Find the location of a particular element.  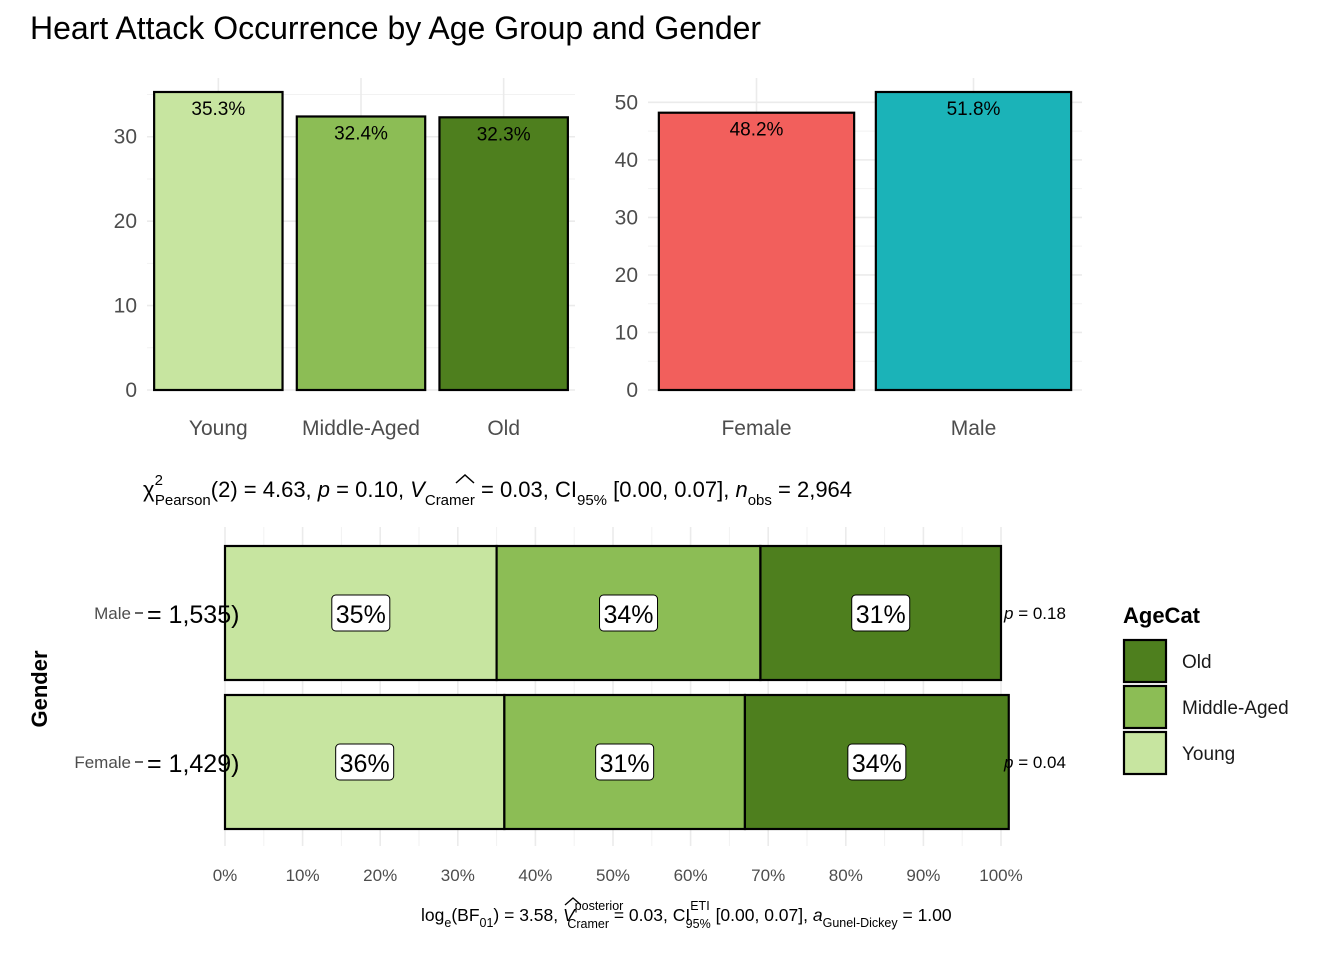

sample-size-label: = 1,429) is located at coordinates (193, 764).